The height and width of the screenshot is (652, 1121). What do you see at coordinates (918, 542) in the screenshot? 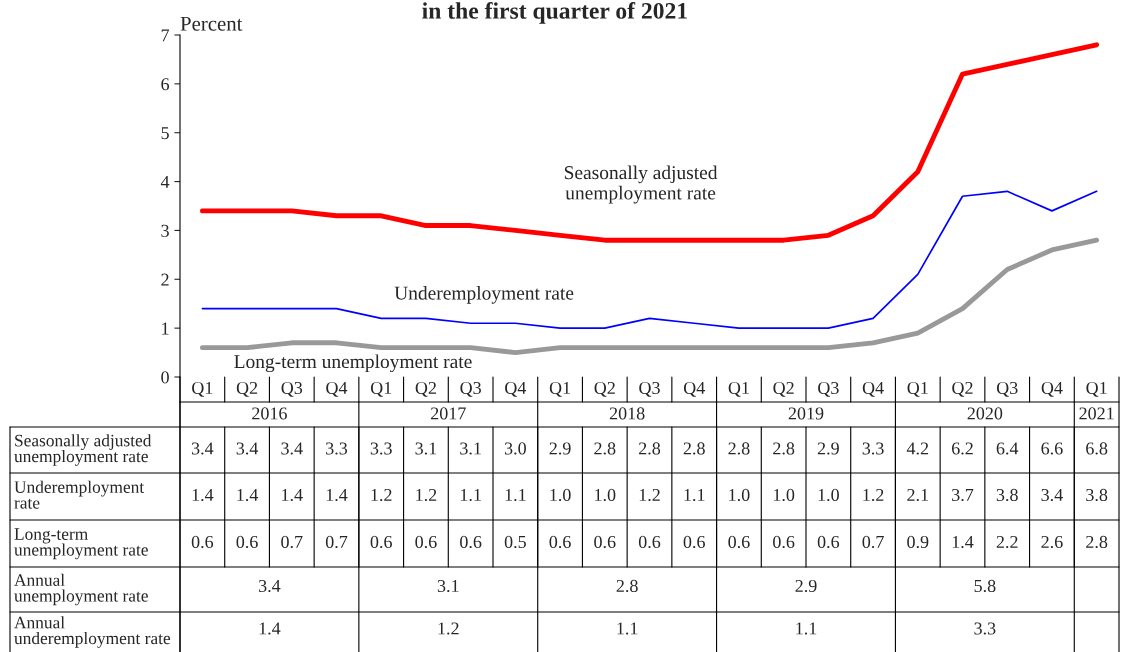
I see `data-label: 0.9` at bounding box center [918, 542].